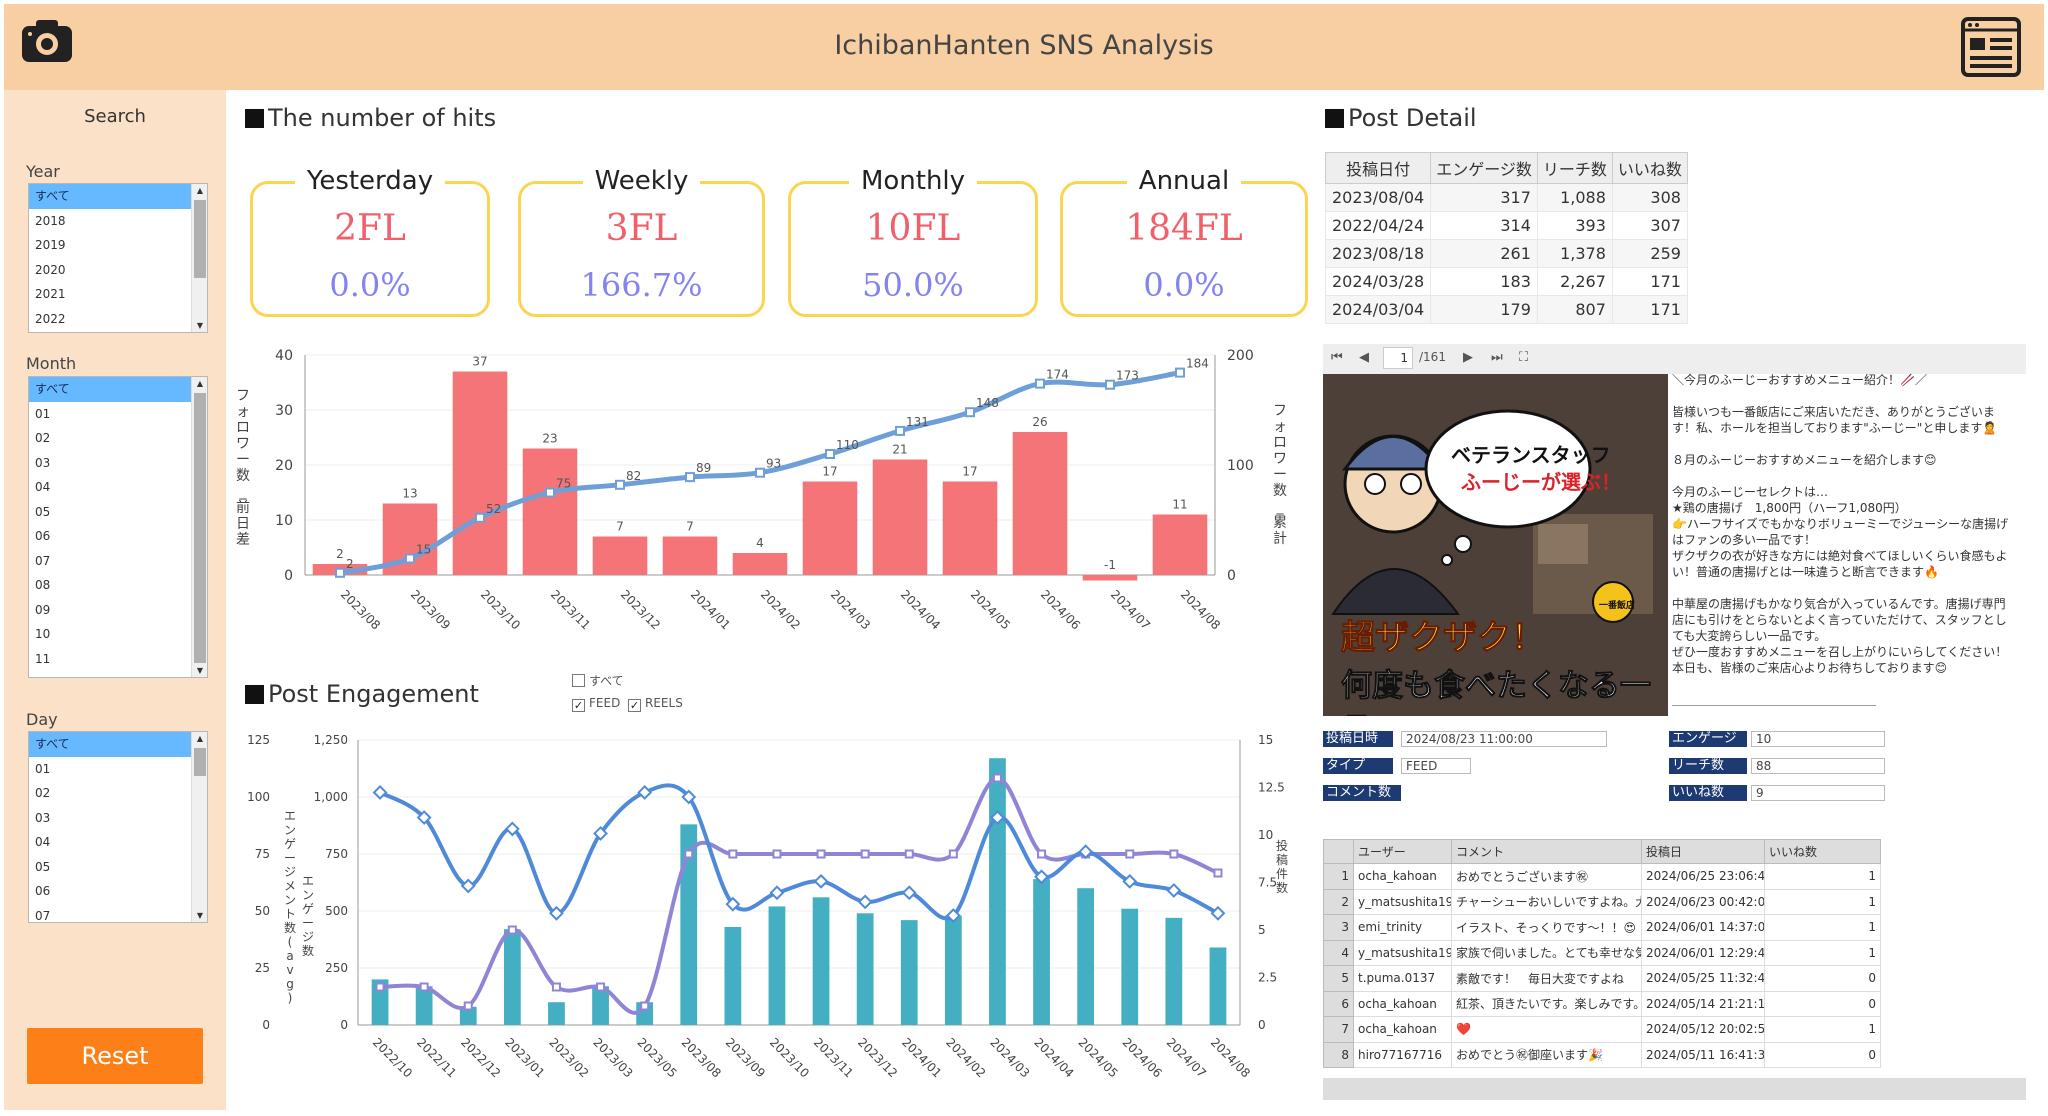 Image resolution: width=2048 pixels, height=1116 pixels. Describe the element at coordinates (118, 744) in the screenshot. I see `day-option: すべて` at that location.